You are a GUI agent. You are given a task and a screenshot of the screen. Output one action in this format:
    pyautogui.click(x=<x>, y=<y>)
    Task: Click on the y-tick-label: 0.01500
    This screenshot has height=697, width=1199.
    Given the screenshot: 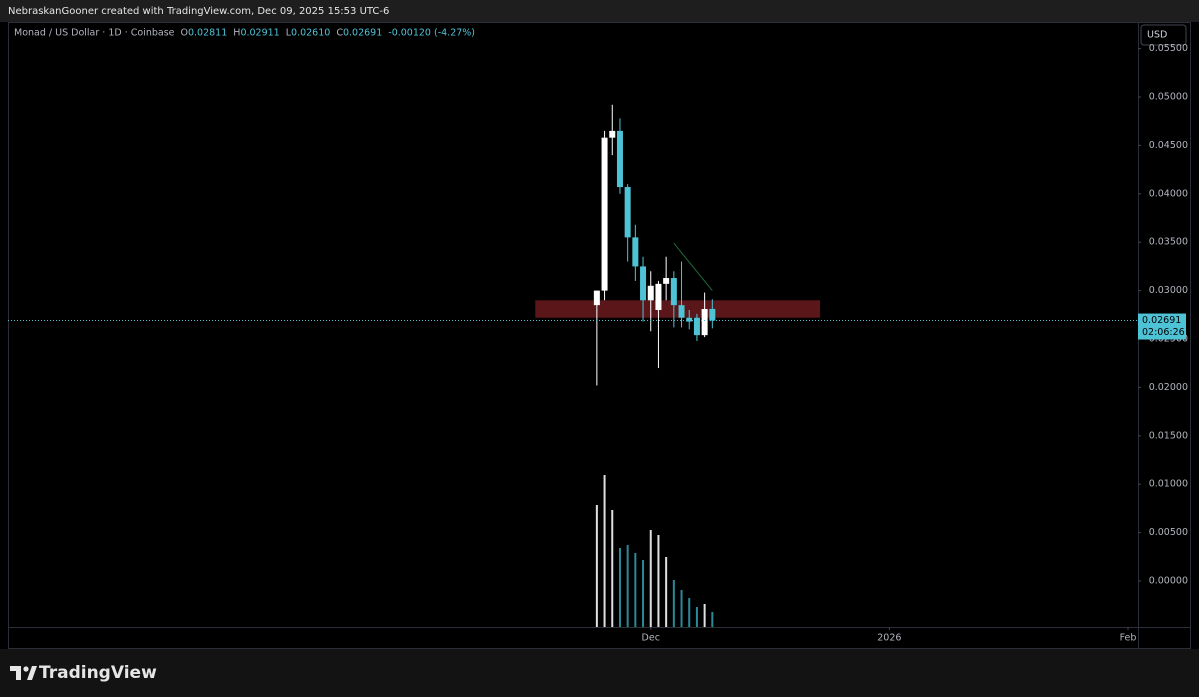 What is the action you would take?
    pyautogui.click(x=1168, y=435)
    